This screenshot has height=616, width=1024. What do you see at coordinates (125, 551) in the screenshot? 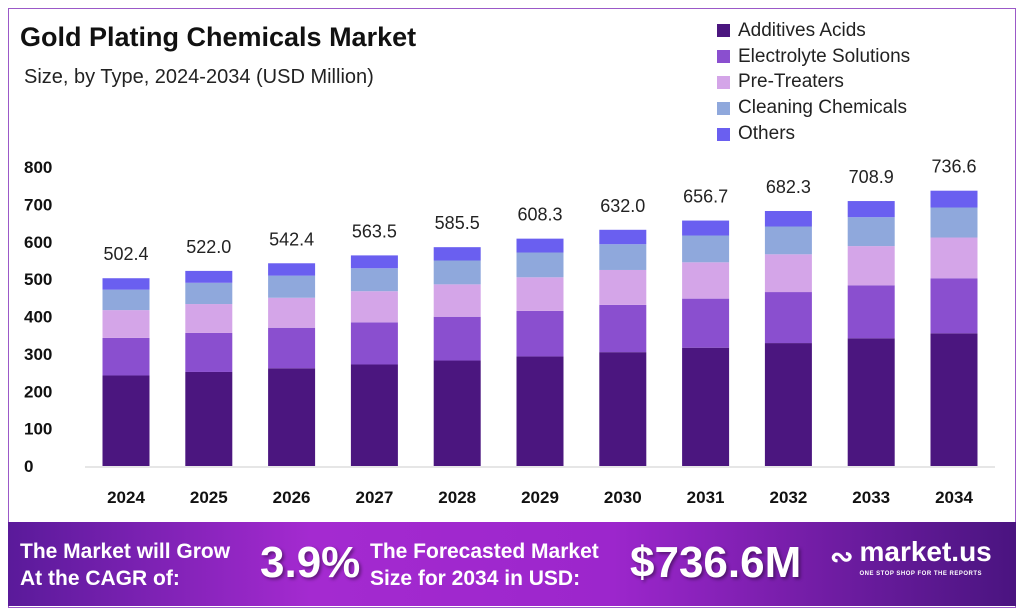
I see `cagr-label-line-1: The Market will Grow` at bounding box center [125, 551].